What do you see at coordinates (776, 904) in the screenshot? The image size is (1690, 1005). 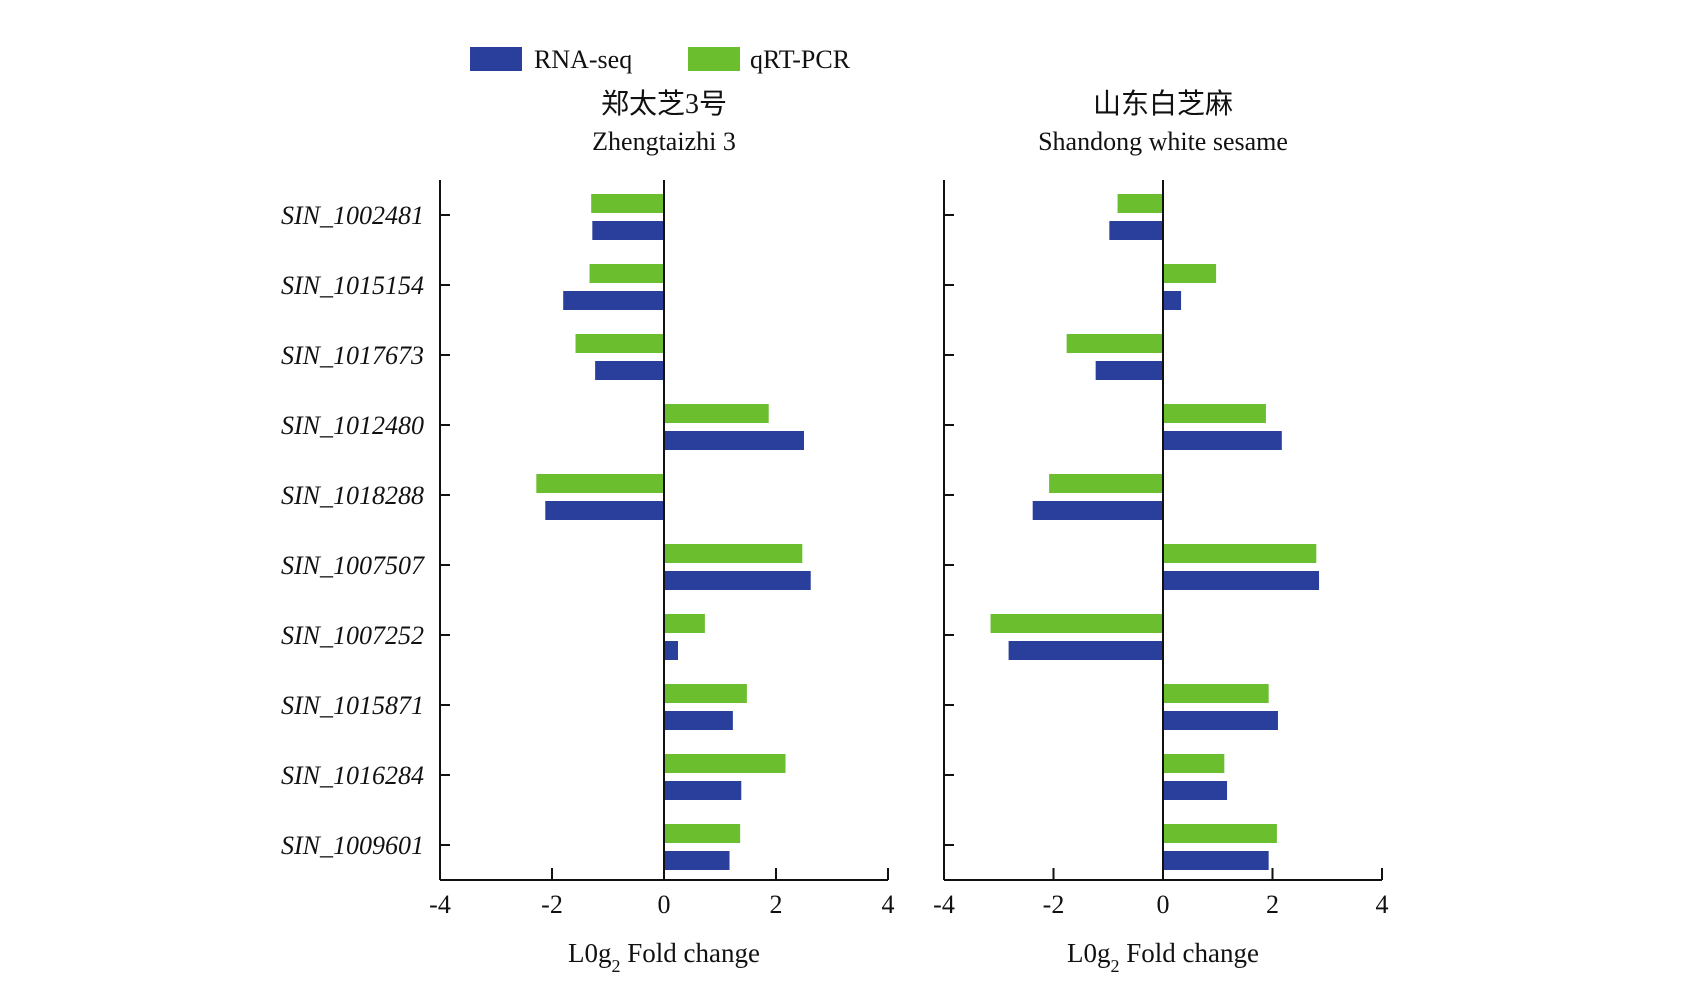 I see `x-tick-label-panel1-4: 2` at bounding box center [776, 904].